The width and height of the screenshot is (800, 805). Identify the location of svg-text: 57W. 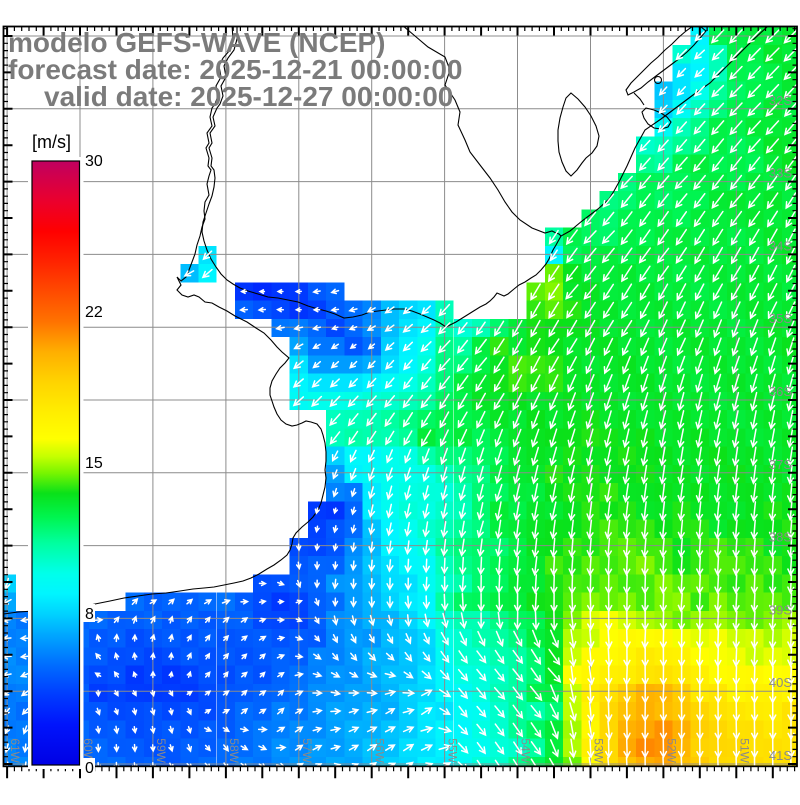
(307, 750).